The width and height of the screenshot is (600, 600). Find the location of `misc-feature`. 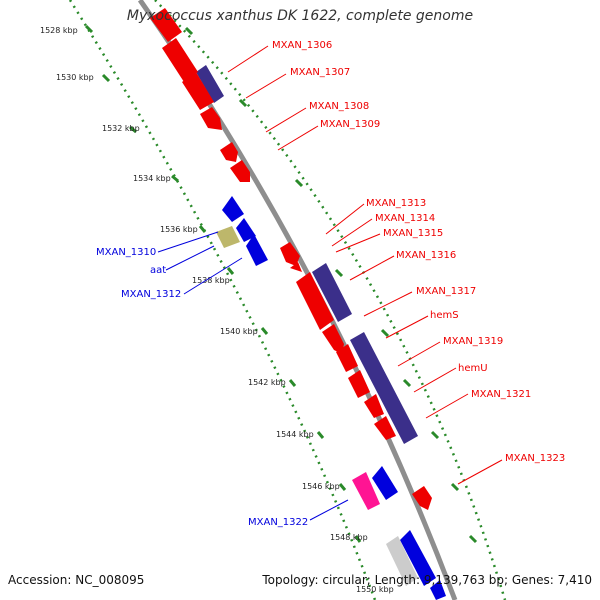

misc-feature is located at coordinates (366, 491).